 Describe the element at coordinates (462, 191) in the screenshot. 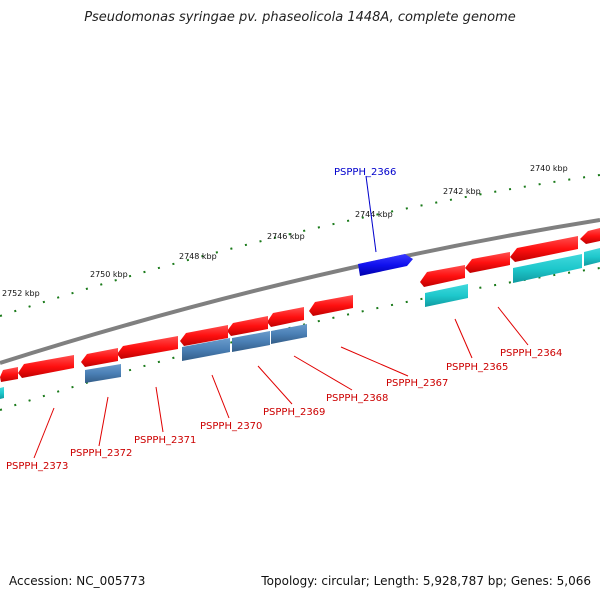

I see `kbp-label: 2742 kbp` at that location.